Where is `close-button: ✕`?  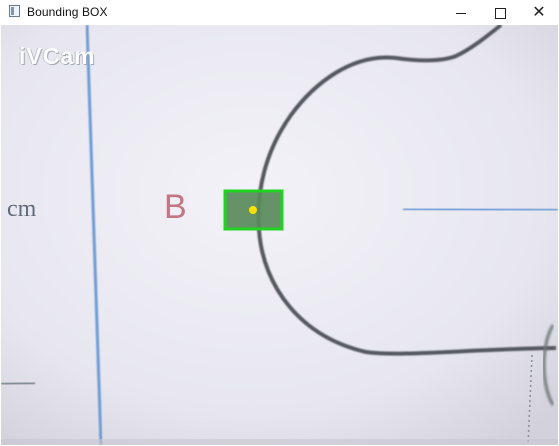 close-button: ✕ is located at coordinates (539, 12).